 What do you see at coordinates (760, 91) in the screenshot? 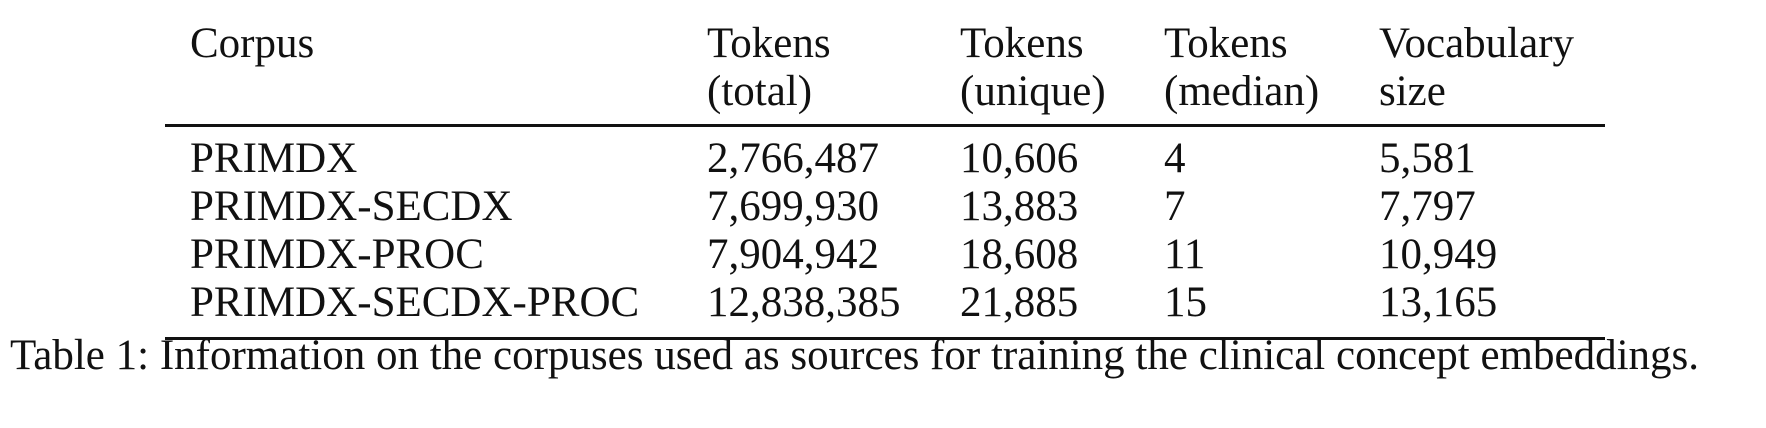
I see `header-tokens-total-line2: (total)` at bounding box center [760, 91].